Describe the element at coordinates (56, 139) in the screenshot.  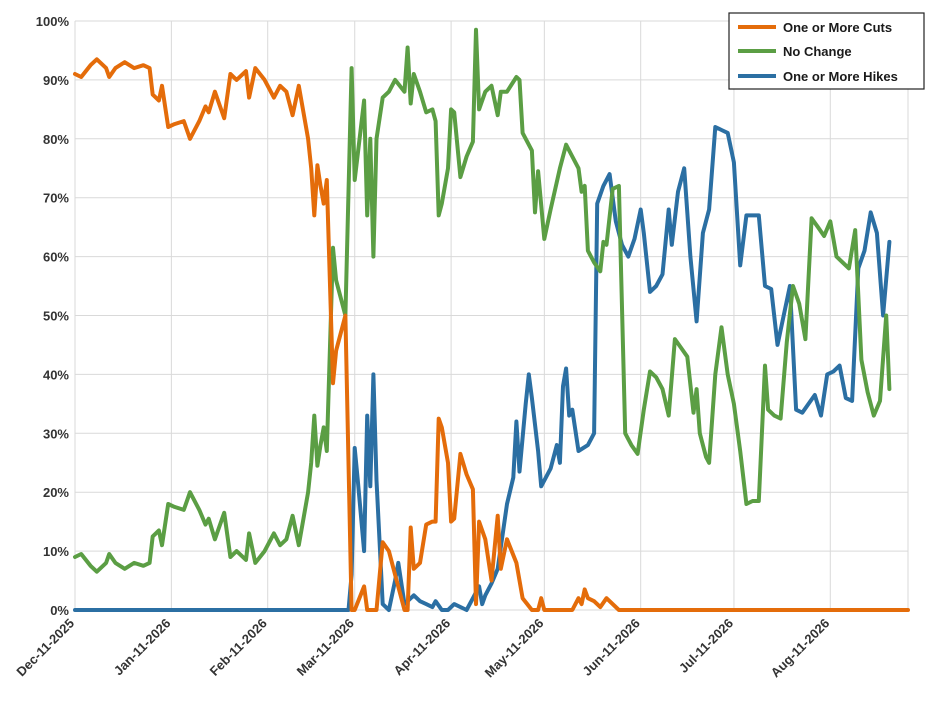
I see `y-tick-label: 80%` at that location.